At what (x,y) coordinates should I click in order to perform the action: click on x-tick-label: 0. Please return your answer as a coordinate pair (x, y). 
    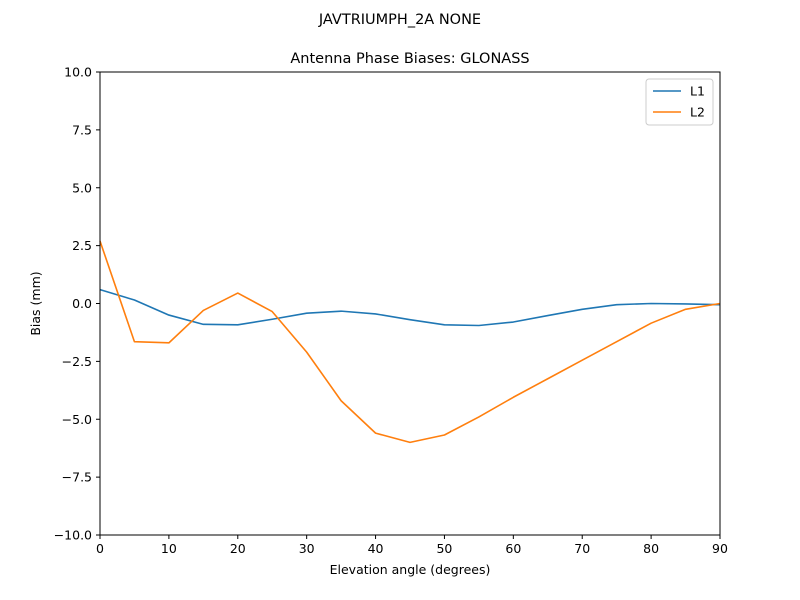
    Looking at the image, I should click on (100, 548).